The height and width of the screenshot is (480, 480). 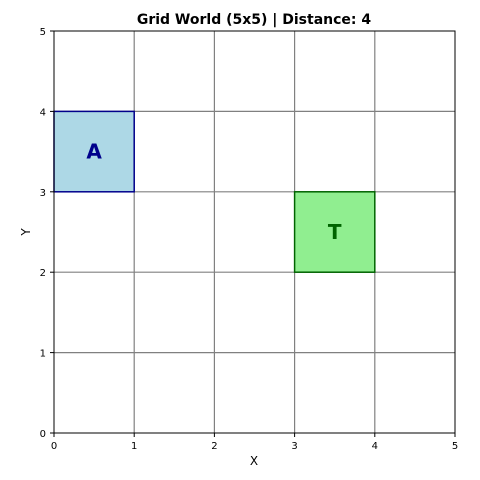 I want to click on x-tick-label: 4, so click(x=375, y=446).